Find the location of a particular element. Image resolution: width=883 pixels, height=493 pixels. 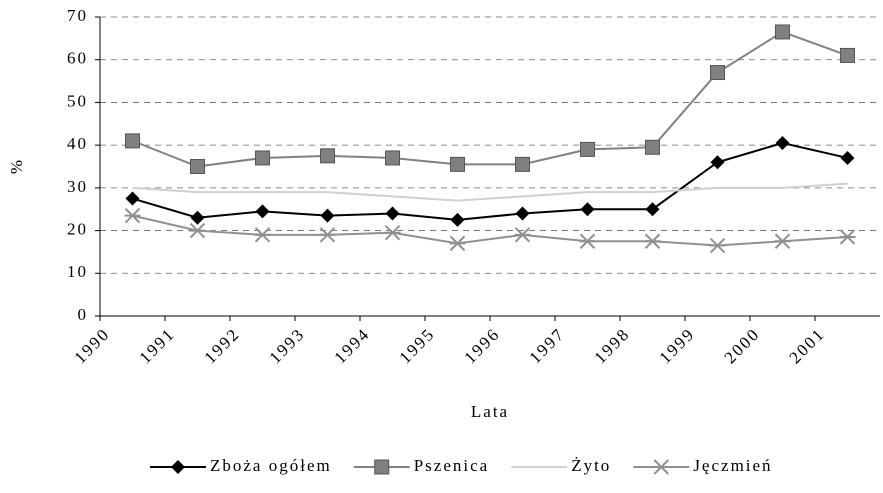

legend-label: Żyto is located at coordinates (591, 465).